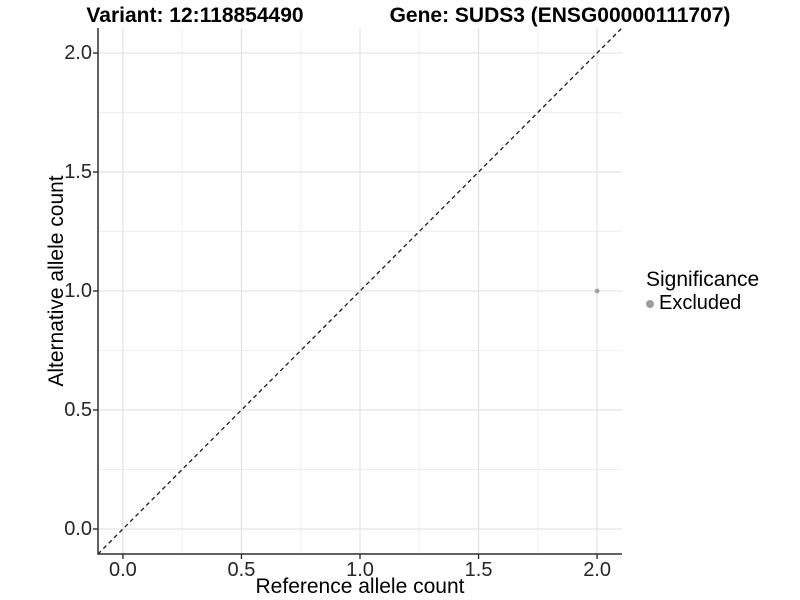 This screenshot has width=800, height=600. Describe the element at coordinates (360, 570) in the screenshot. I see `x-tick-label: 1.0` at that location.